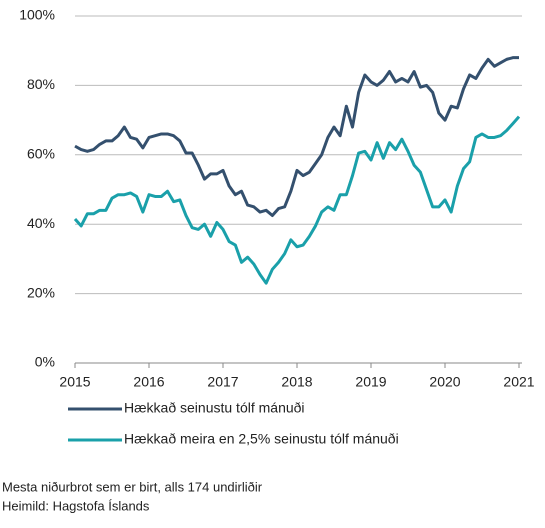 The height and width of the screenshot is (528, 545). What do you see at coordinates (148, 382) in the screenshot?
I see `x-tick-label: 2016` at bounding box center [148, 382].